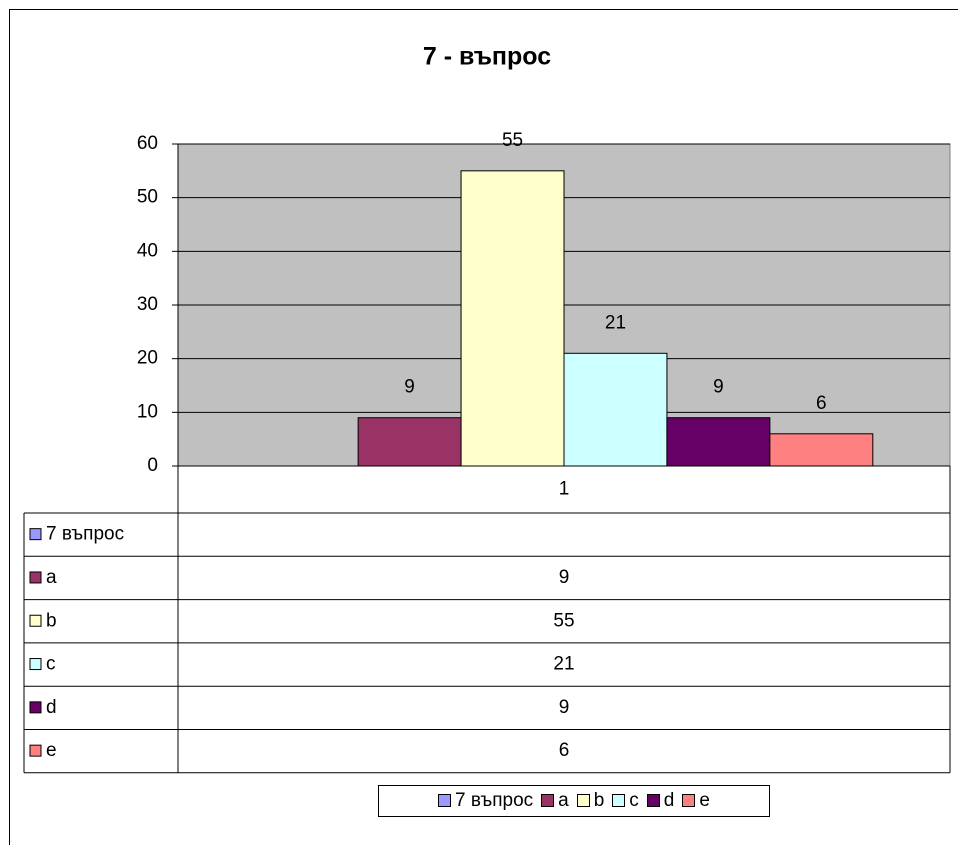 This screenshot has width=958, height=845. What do you see at coordinates (147, 358) in the screenshot?
I see `y-tick-label: 20` at bounding box center [147, 358].